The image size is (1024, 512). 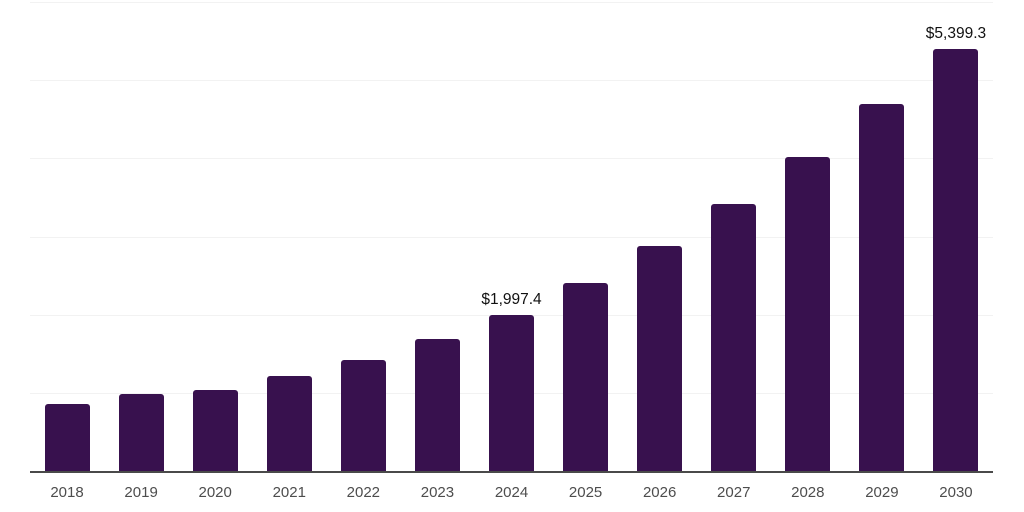 I want to click on bar-slot-2028, so click(x=808, y=236).